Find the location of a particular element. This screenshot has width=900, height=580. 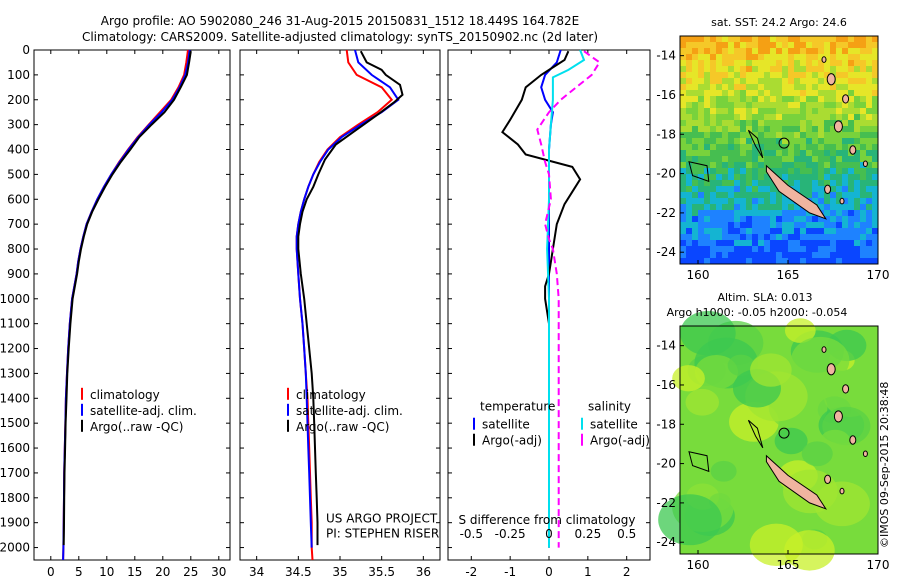

temperature-series-argo---raw--qc- is located at coordinates (127, 298).